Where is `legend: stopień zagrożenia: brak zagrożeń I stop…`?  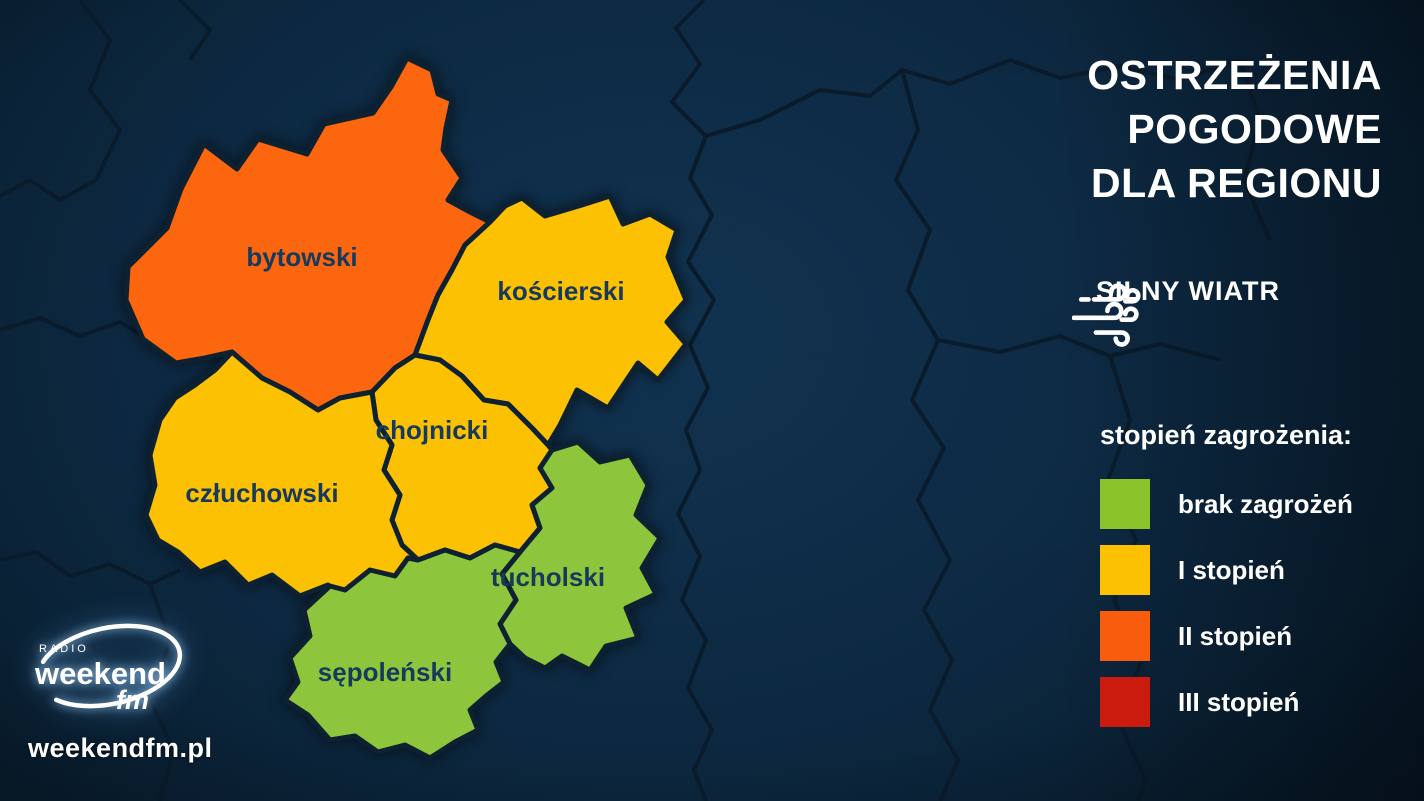
legend: stopień zagrożenia: brak zagrożeń I stop… is located at coordinates (1226, 581).